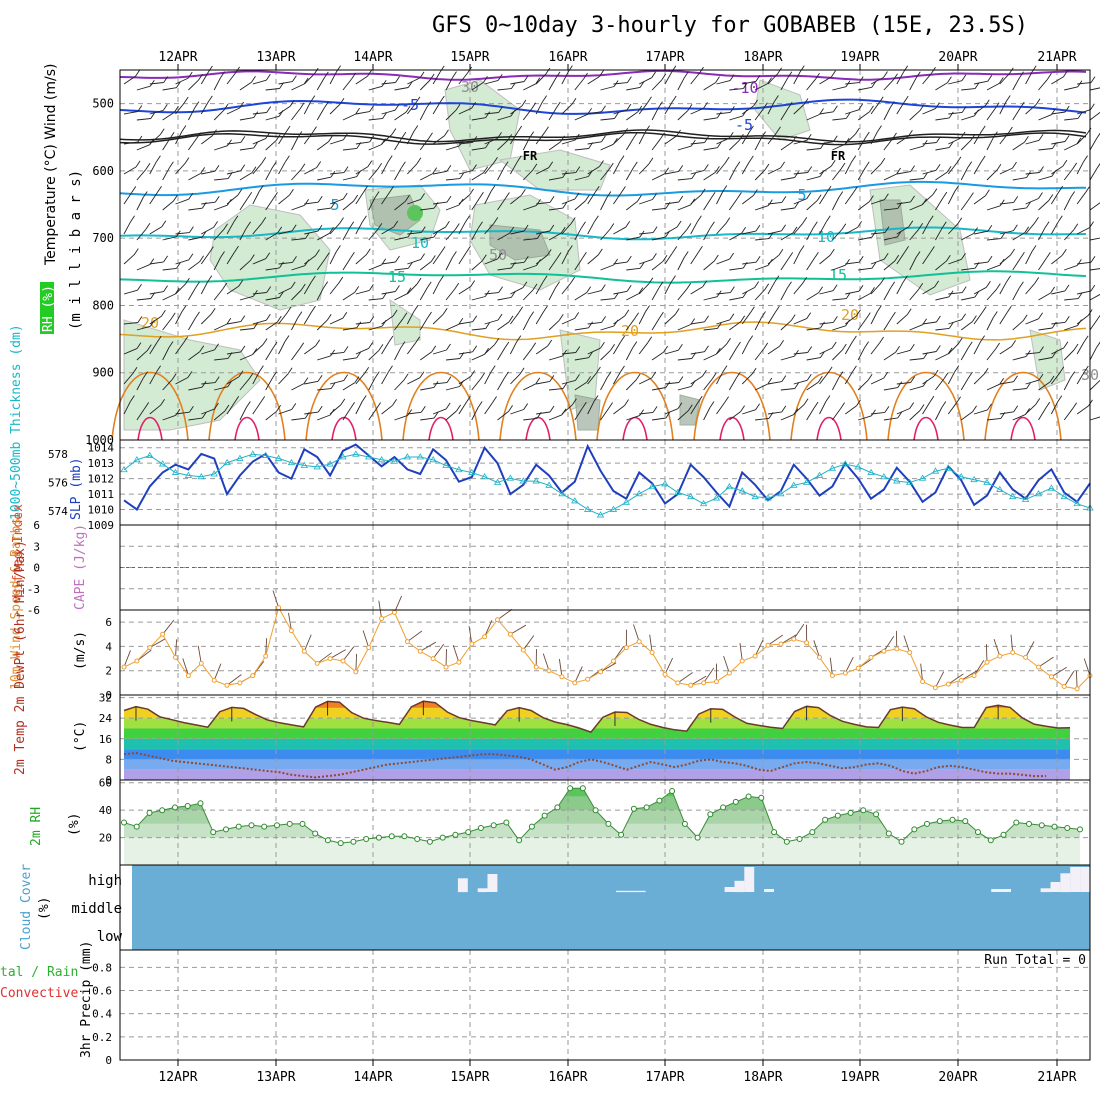 The image size is (1100, 1100). Describe the element at coordinates (762, 57) in the screenshot. I see `date-label-top: 18APR` at that location.